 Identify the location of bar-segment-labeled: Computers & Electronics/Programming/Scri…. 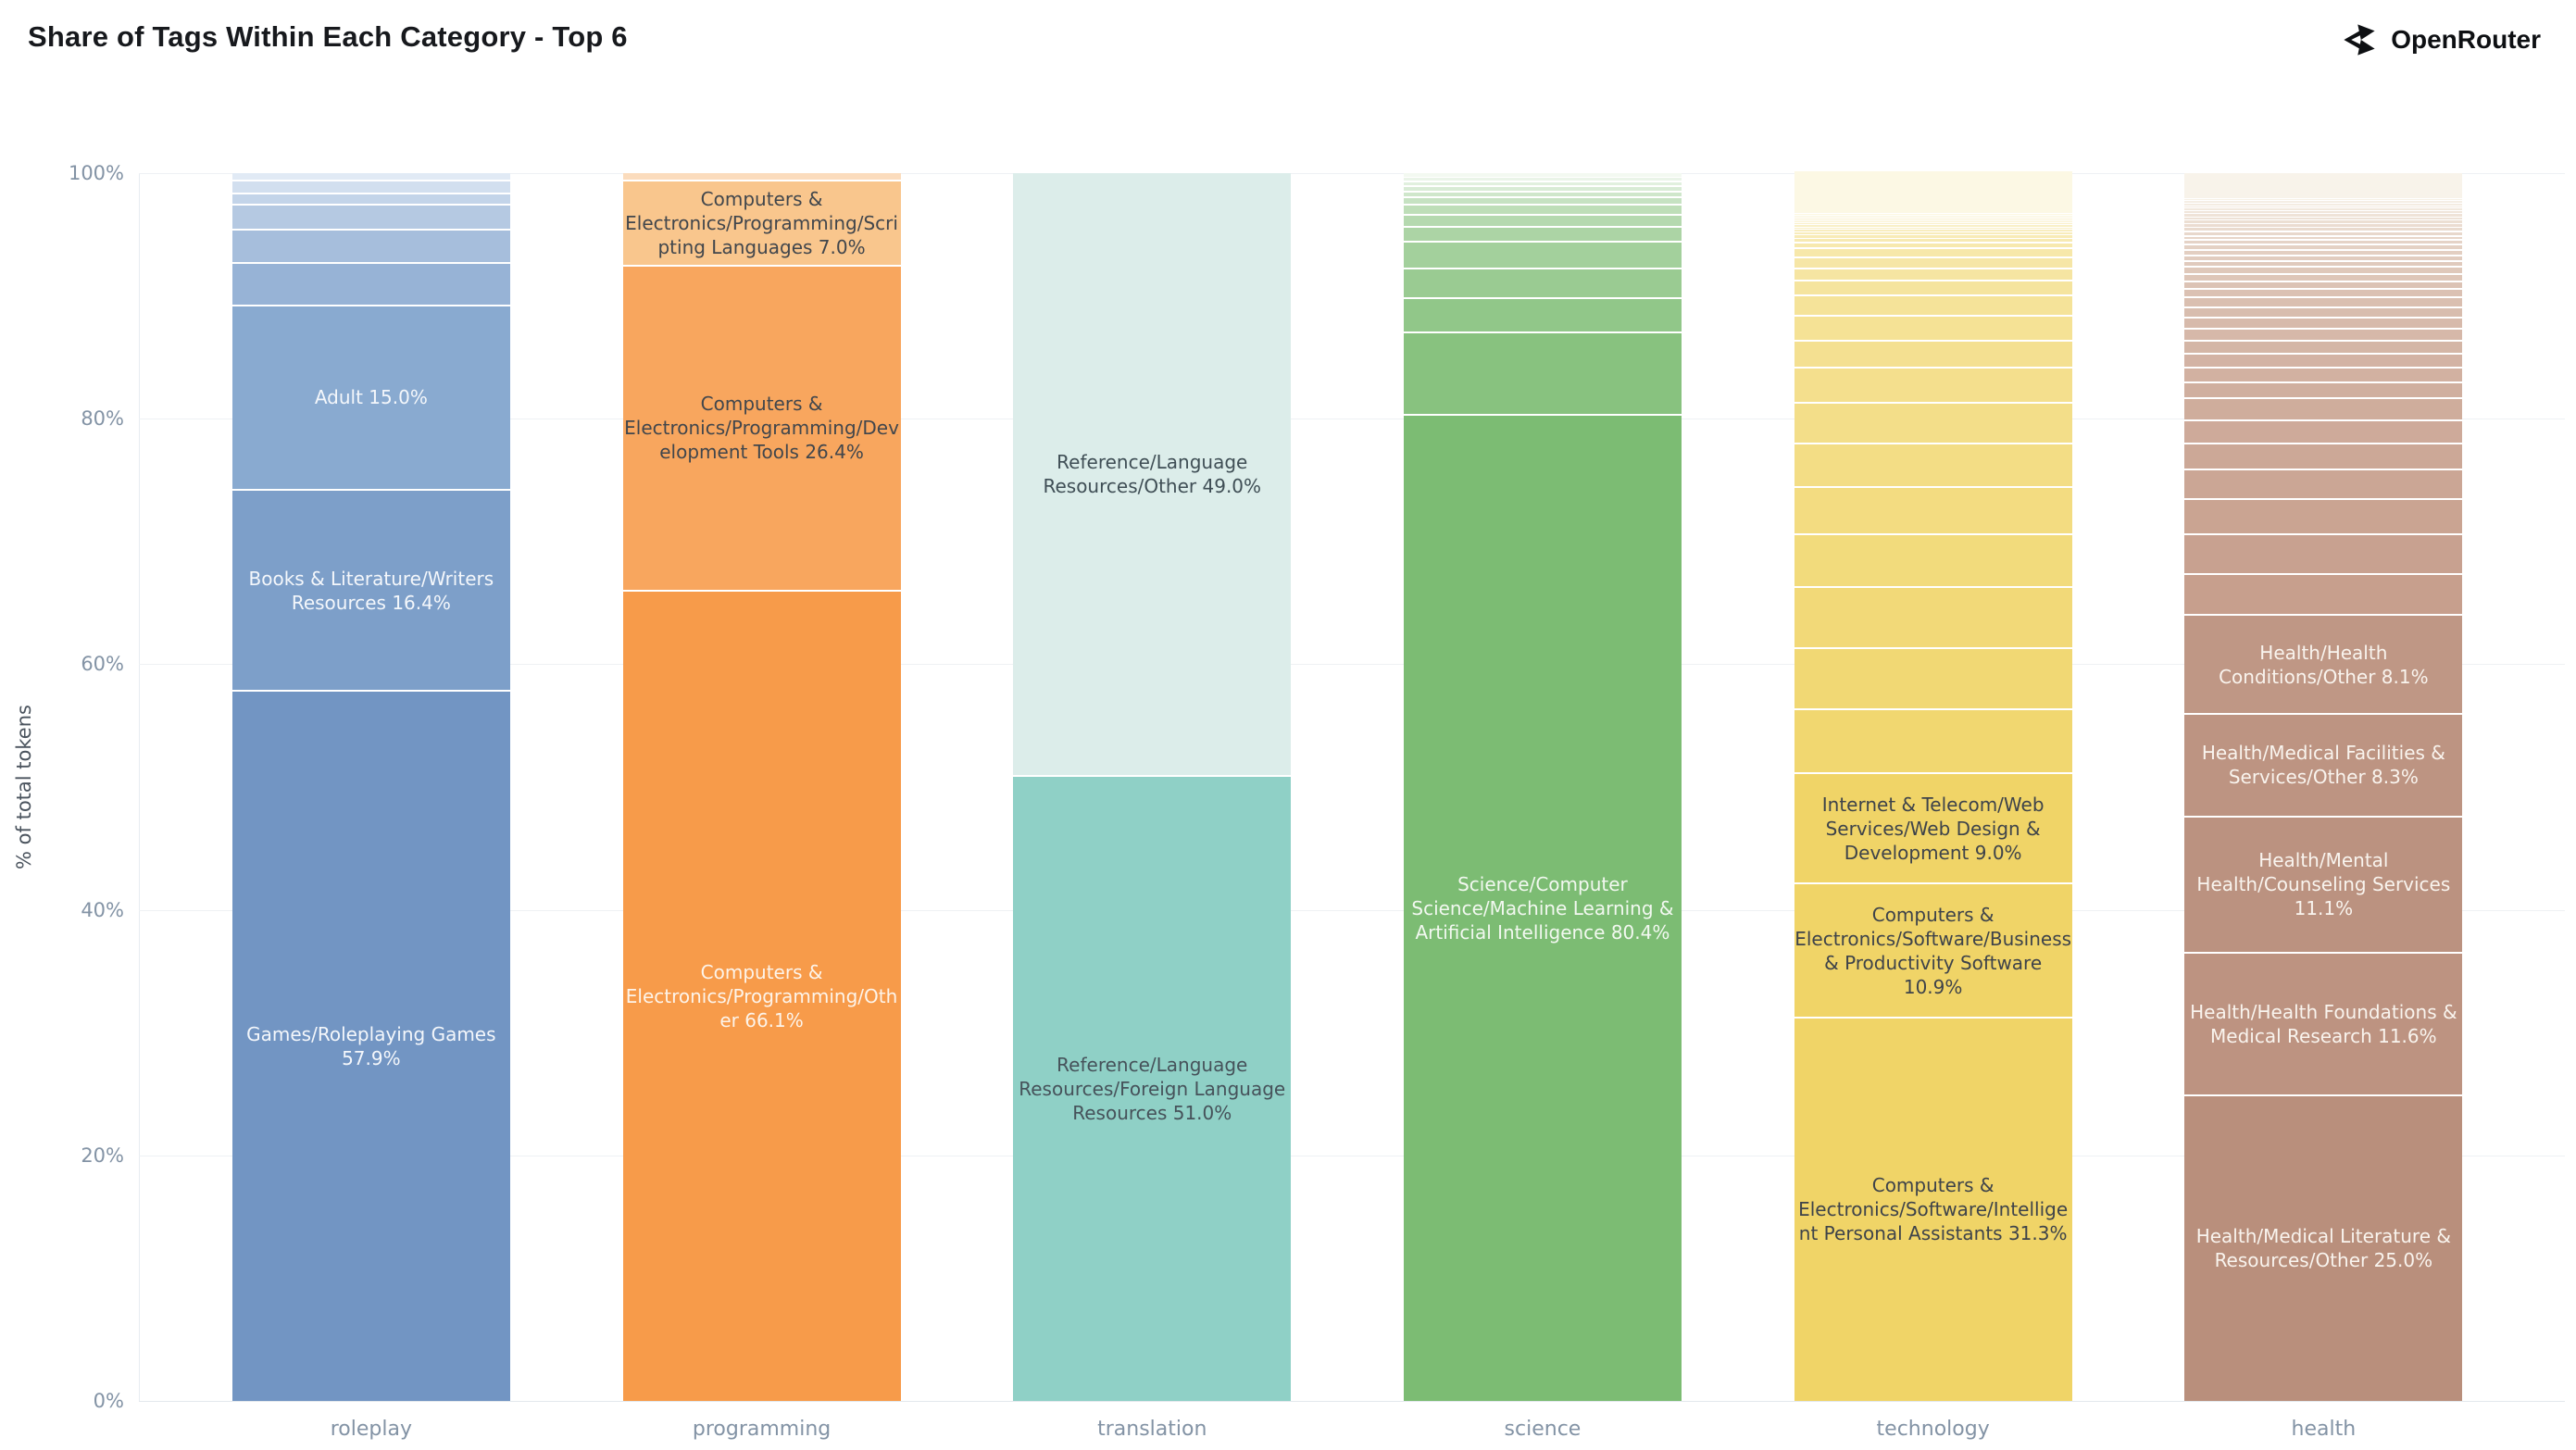
(761, 224).